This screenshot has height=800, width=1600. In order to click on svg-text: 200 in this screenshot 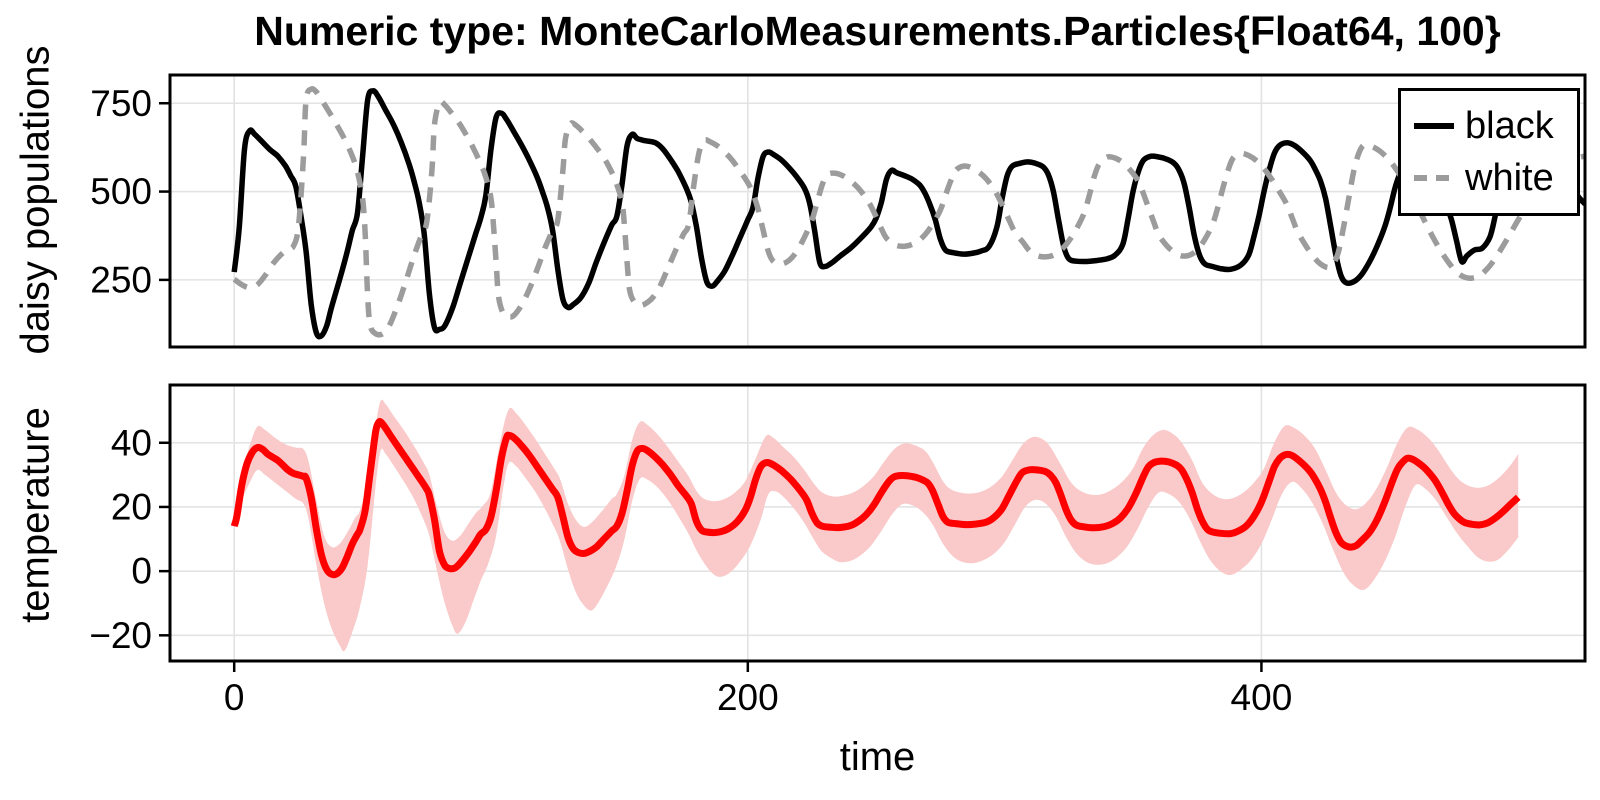, I will do `click(748, 697)`.